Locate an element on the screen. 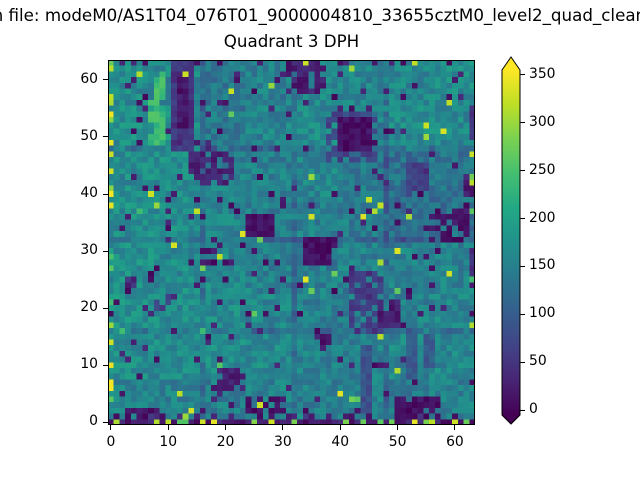 This screenshot has height=480, width=640. y-tick-label: 20 is located at coordinates (89, 307).